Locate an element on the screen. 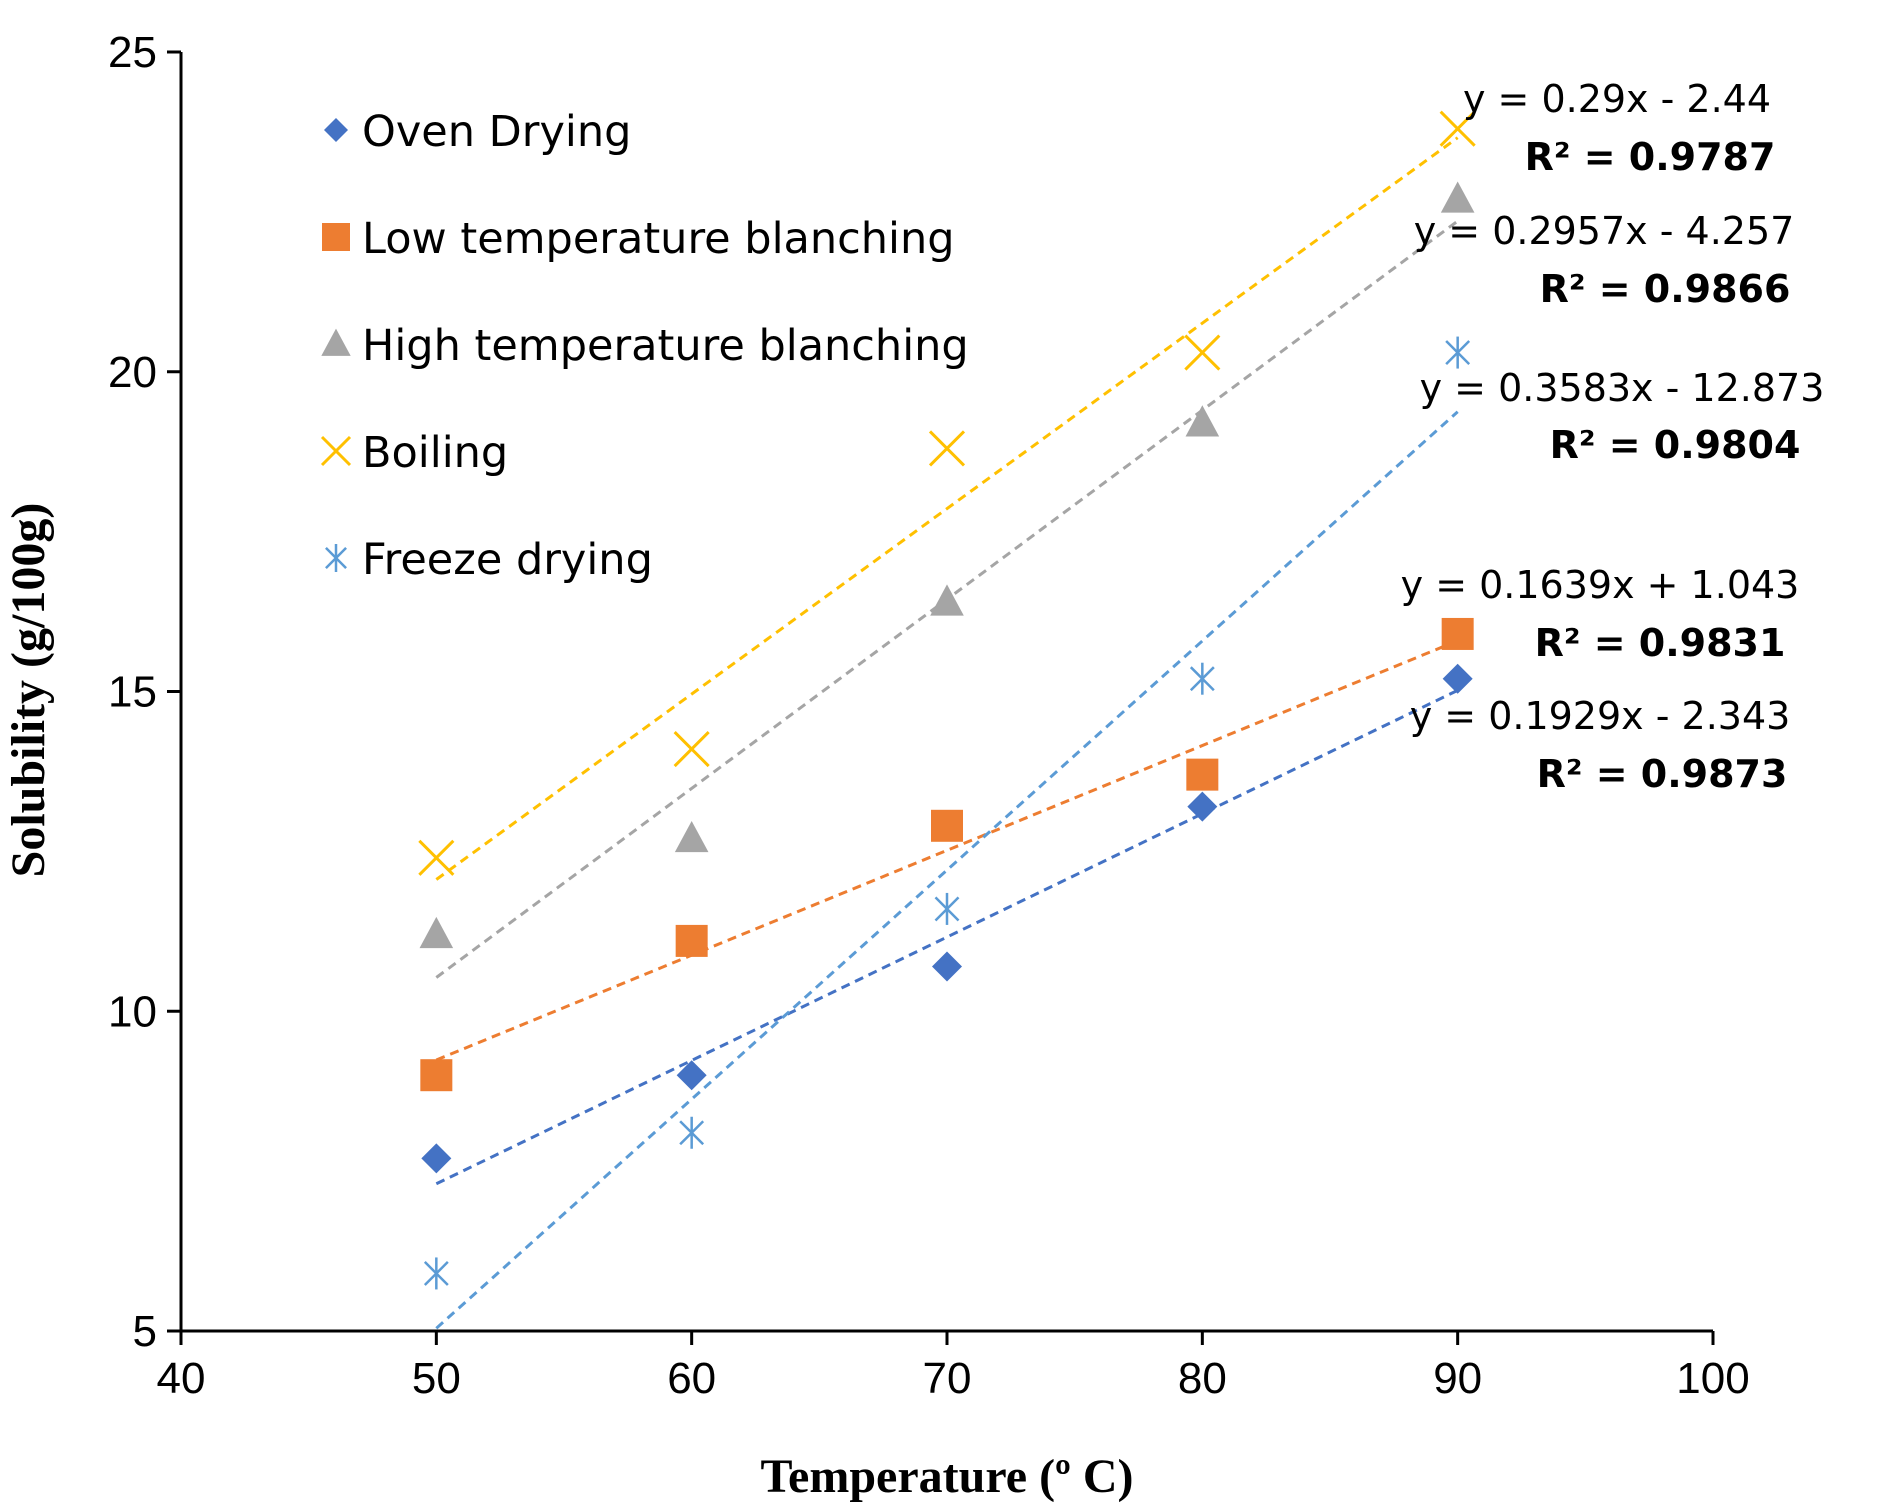 The image size is (1891, 1510). trendline-annotation: y = 0.1639x + 1.043 R² = 0.9831 is located at coordinates (1600, 614).